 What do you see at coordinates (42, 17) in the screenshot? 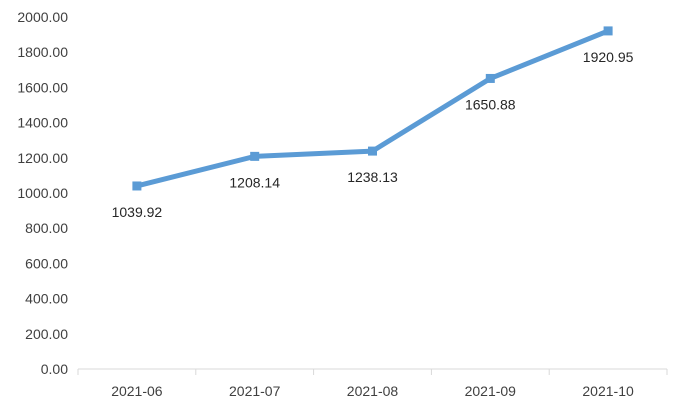
I see `y-tick-label: 2000.00` at bounding box center [42, 17].